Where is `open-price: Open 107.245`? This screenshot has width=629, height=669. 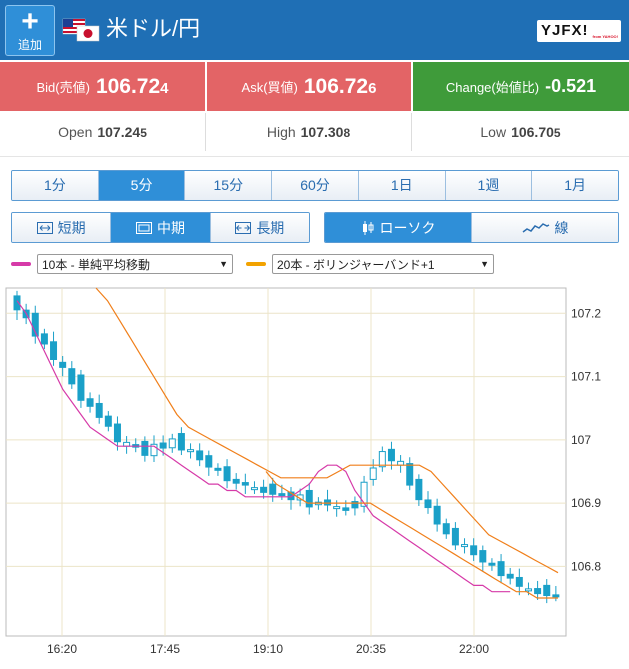
open-price: Open 107.245 is located at coordinates (103, 132).